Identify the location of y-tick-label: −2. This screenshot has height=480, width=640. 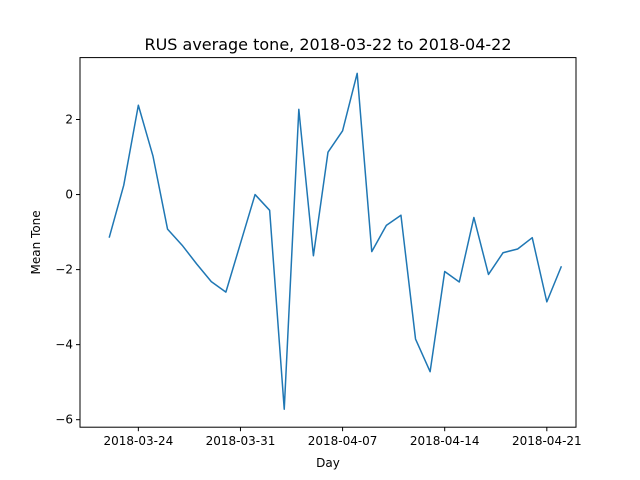
(64, 270).